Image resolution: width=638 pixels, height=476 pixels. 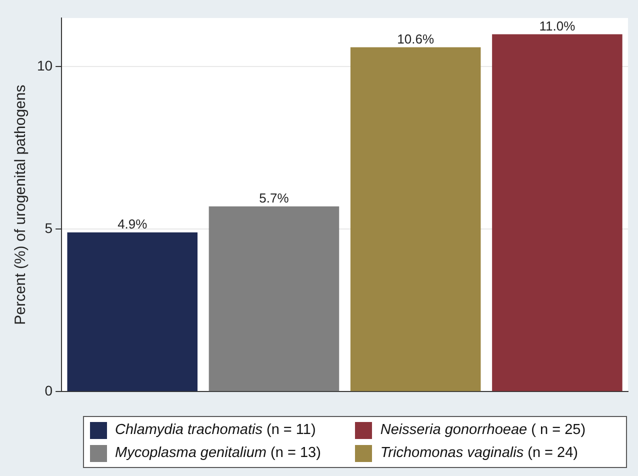 I want to click on legend-label: Chlamydia trachomatis (n = 11), so click(x=215, y=430).